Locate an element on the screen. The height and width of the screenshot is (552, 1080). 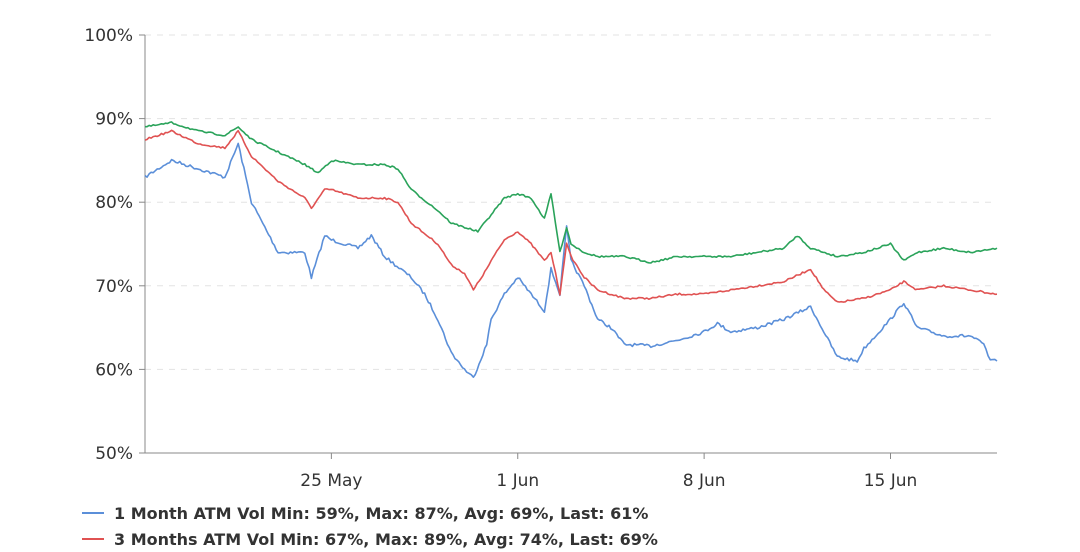
x-tick-labels: 25 May 1 Jun 8 Jun 15 Jun is located at coordinates (608, 481).